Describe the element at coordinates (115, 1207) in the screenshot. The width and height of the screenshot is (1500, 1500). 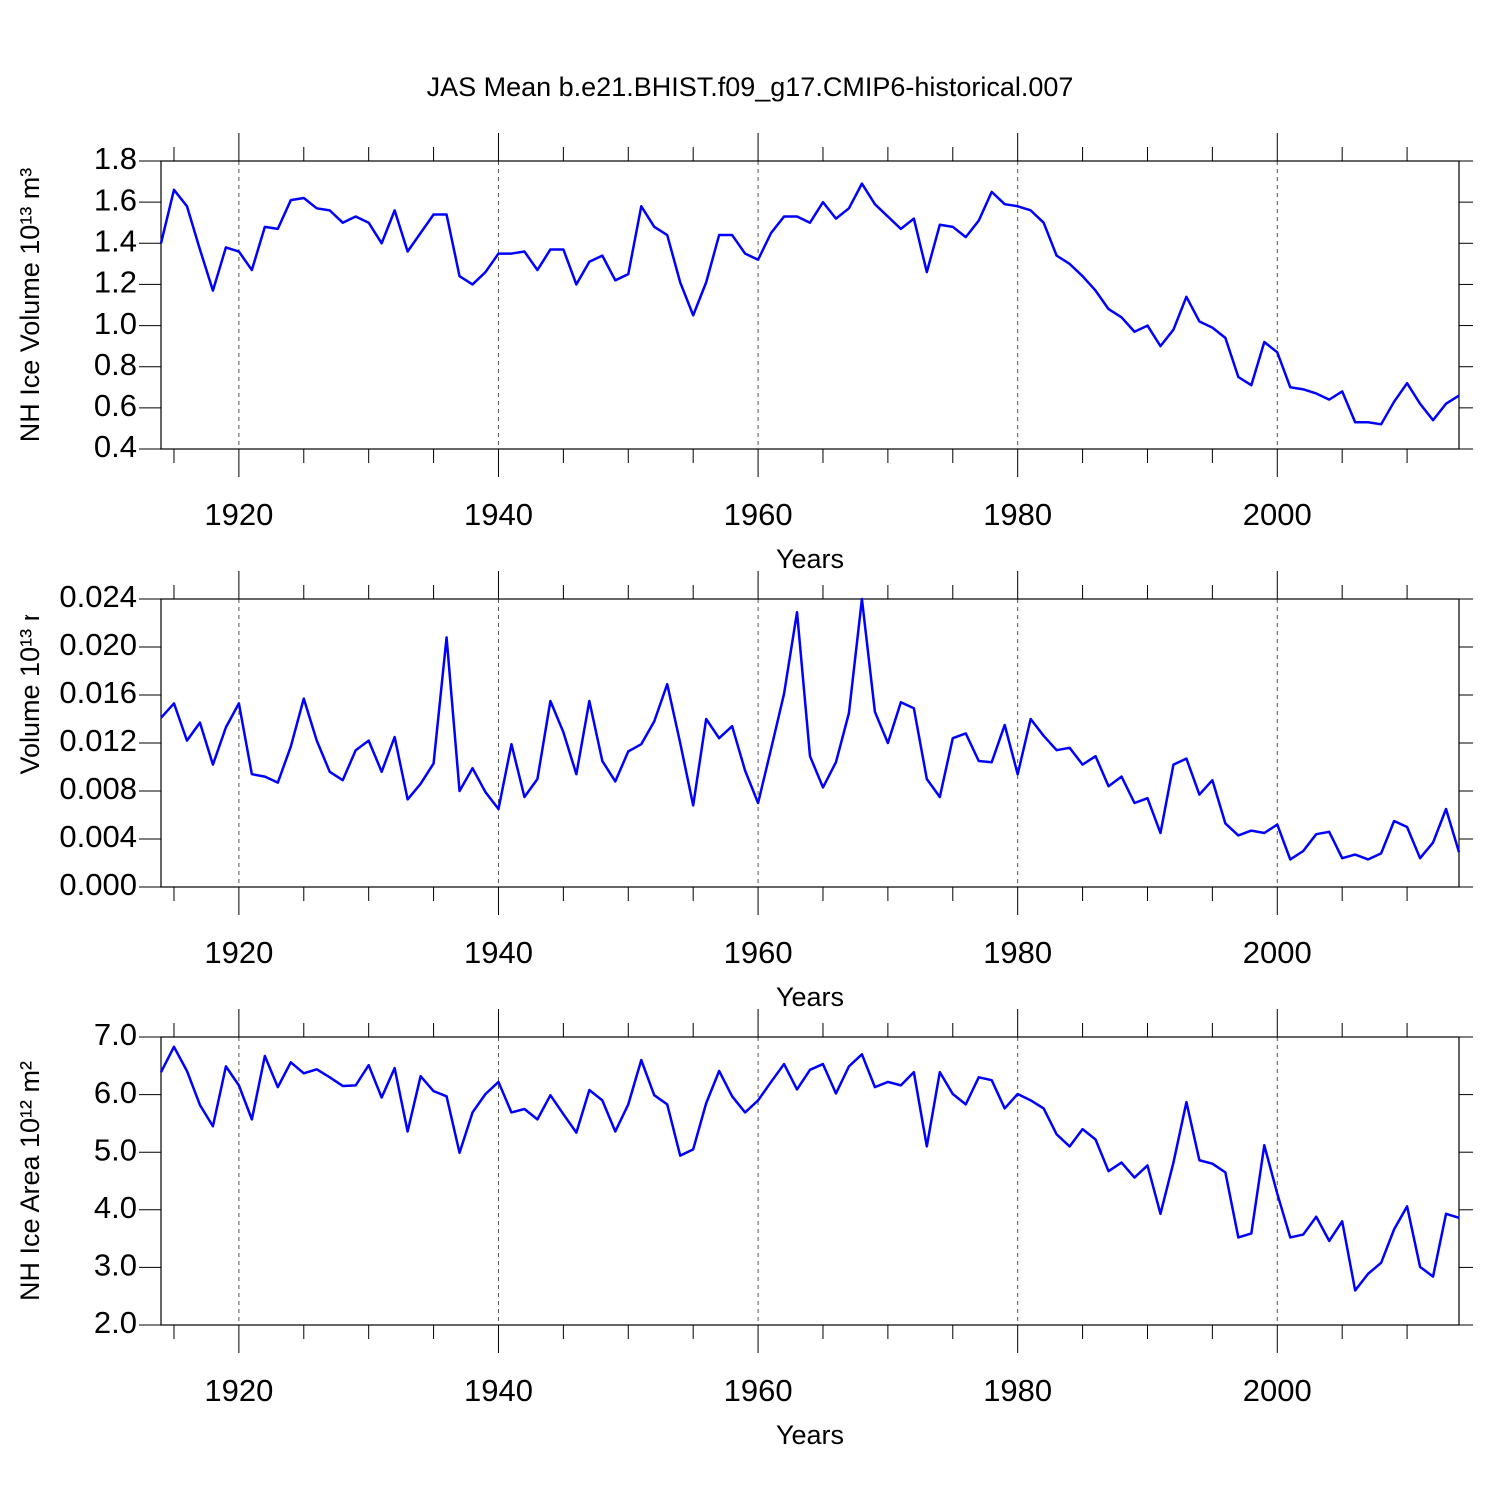
I see `y-tick-label: 4.0` at that location.